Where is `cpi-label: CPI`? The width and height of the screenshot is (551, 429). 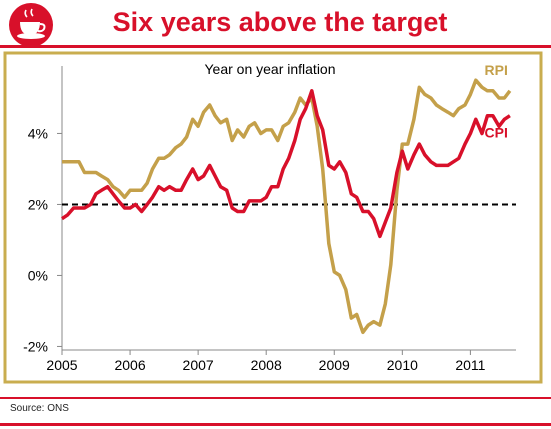
cpi-label: CPI is located at coordinates (496, 133).